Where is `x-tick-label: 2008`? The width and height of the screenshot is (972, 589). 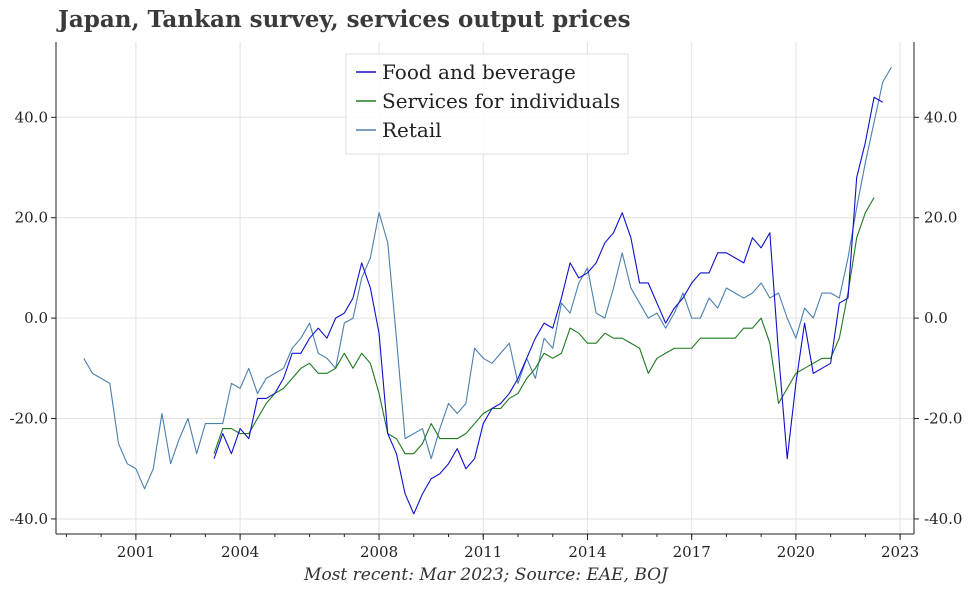 x-tick-label: 2008 is located at coordinates (379, 552).